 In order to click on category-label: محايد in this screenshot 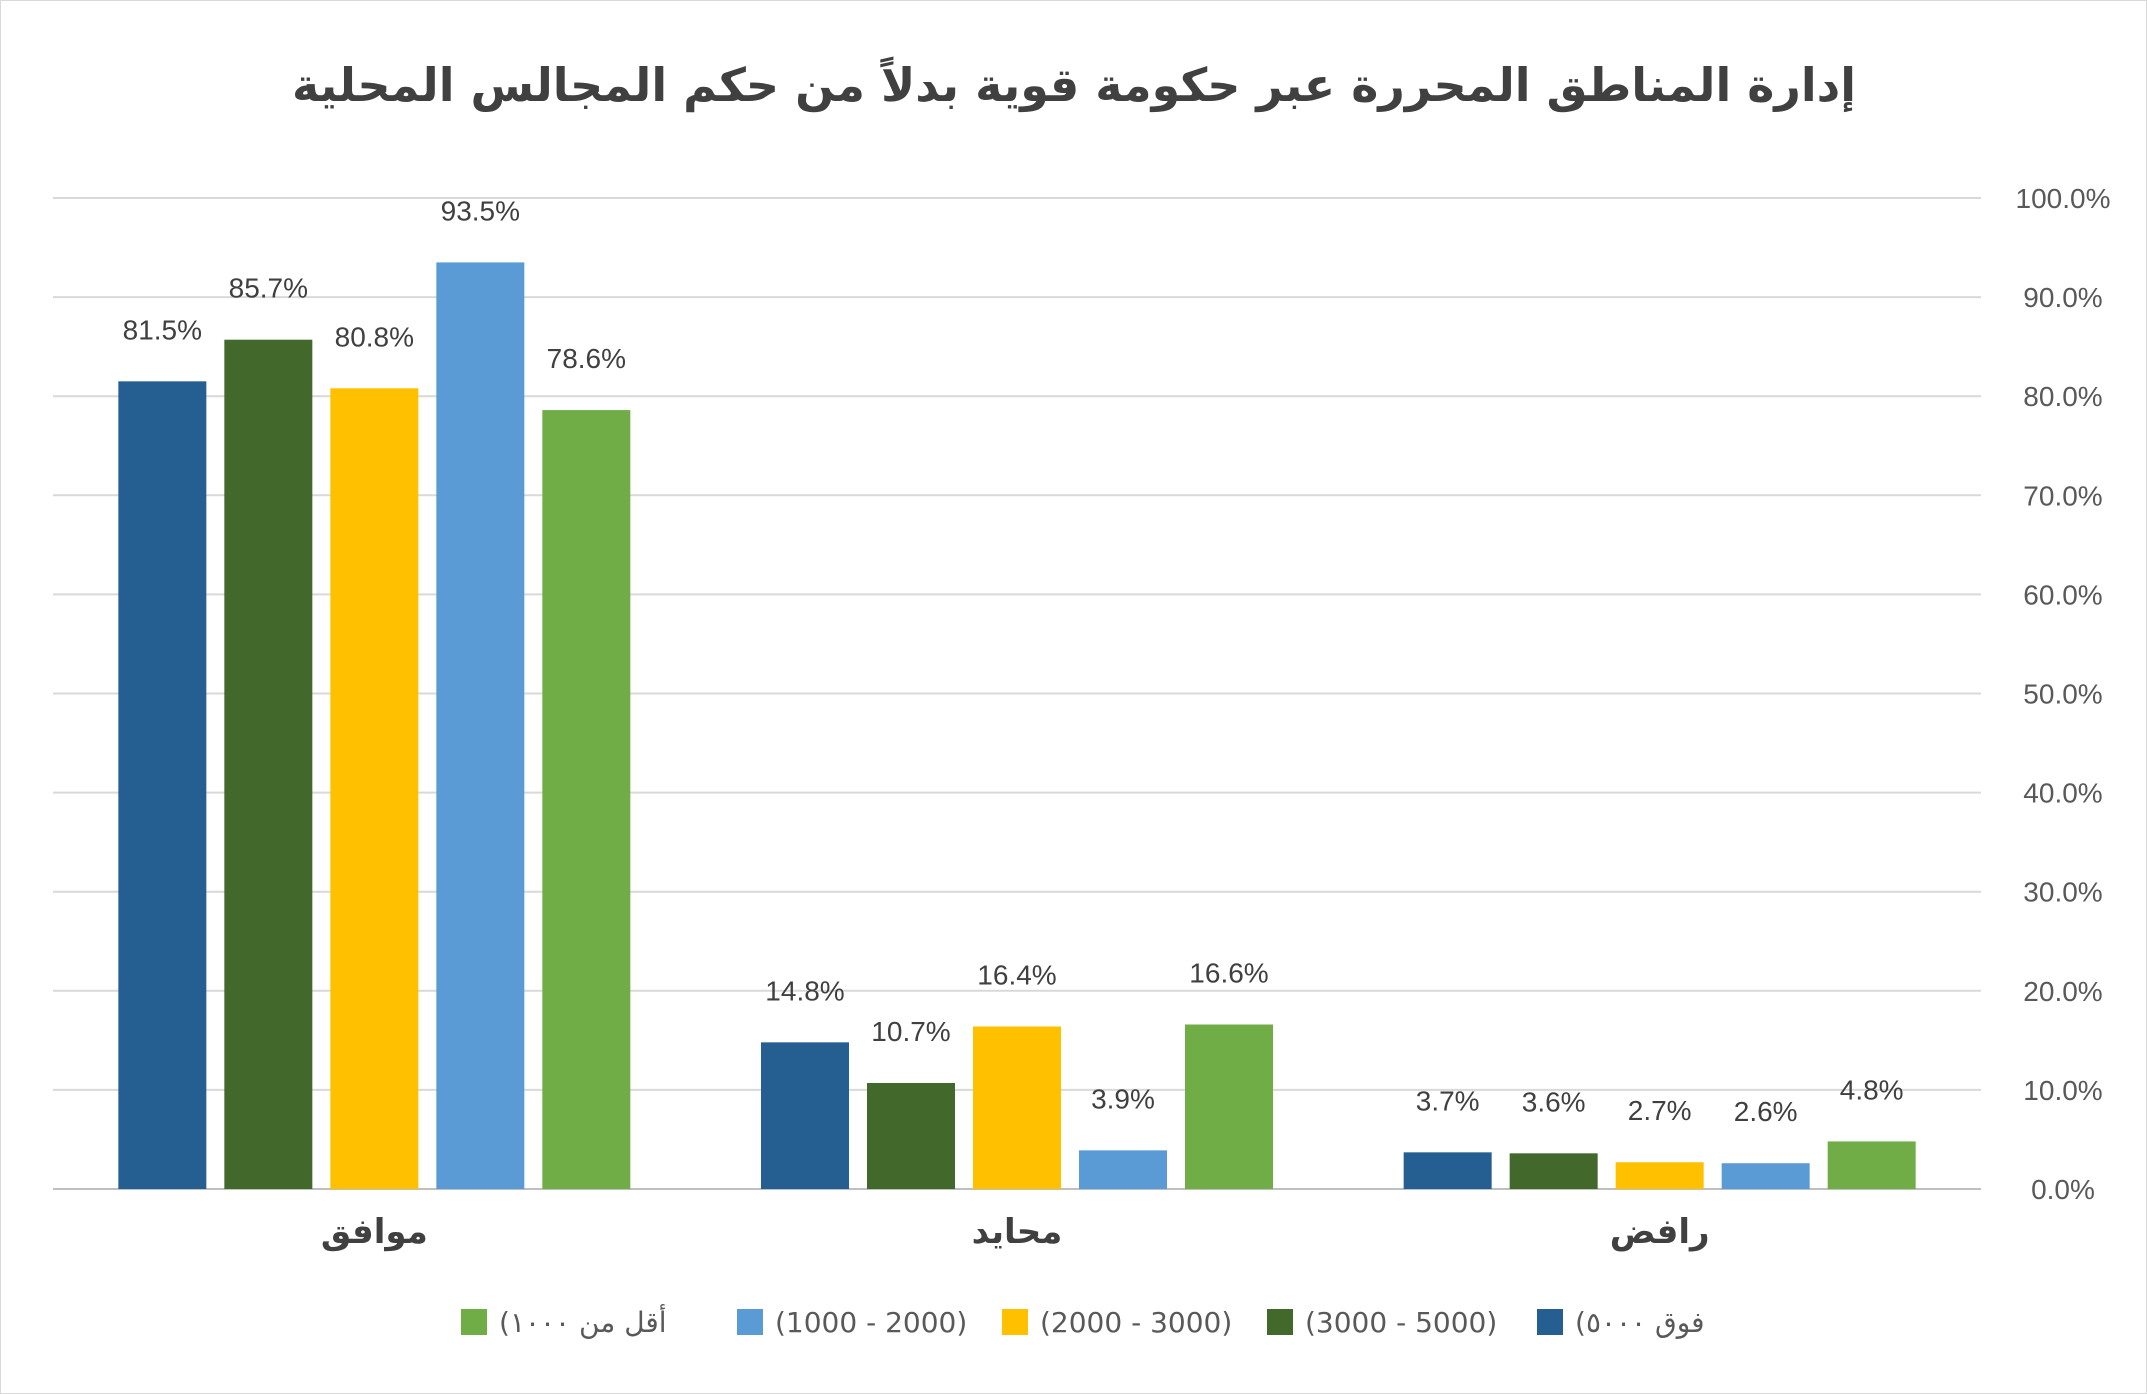, I will do `click(1017, 1232)`.